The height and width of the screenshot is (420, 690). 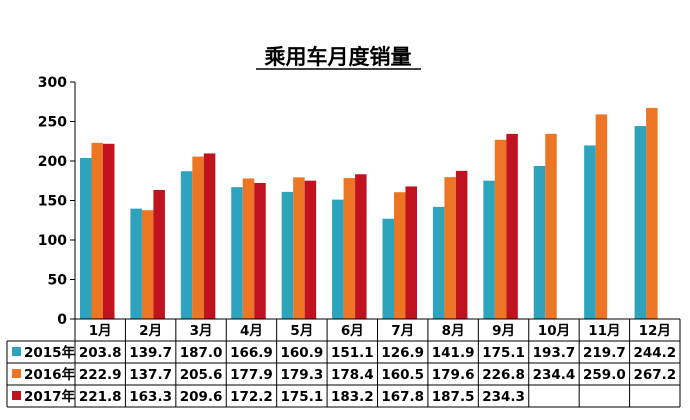 What do you see at coordinates (150, 353) in the screenshot?
I see `table-cell-value: 139.7` at bounding box center [150, 353].